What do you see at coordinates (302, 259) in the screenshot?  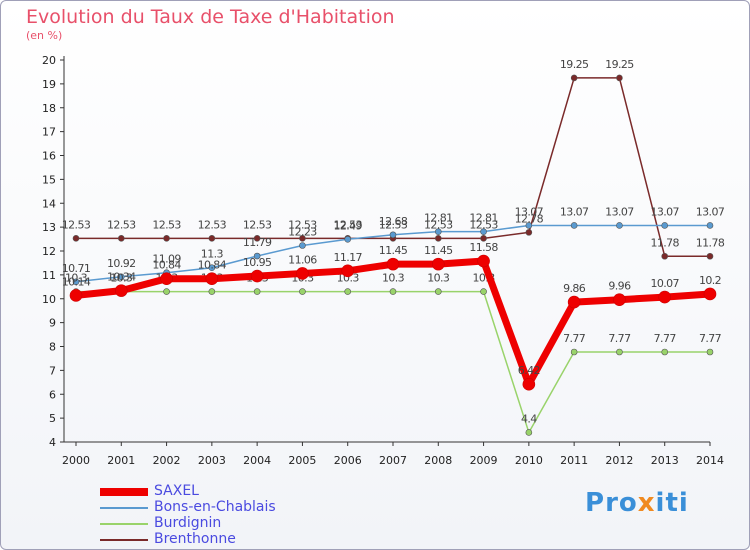 I see `data-label-saxel: 11.06` at bounding box center [302, 259].